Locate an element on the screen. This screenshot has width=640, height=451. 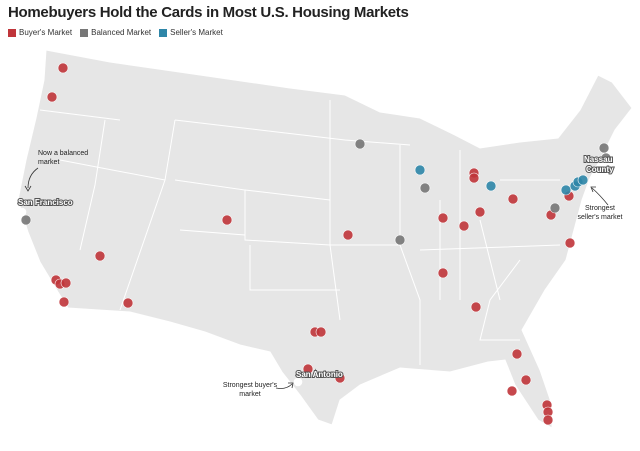
legend-label: Buyer's Market is located at coordinates (46, 32).